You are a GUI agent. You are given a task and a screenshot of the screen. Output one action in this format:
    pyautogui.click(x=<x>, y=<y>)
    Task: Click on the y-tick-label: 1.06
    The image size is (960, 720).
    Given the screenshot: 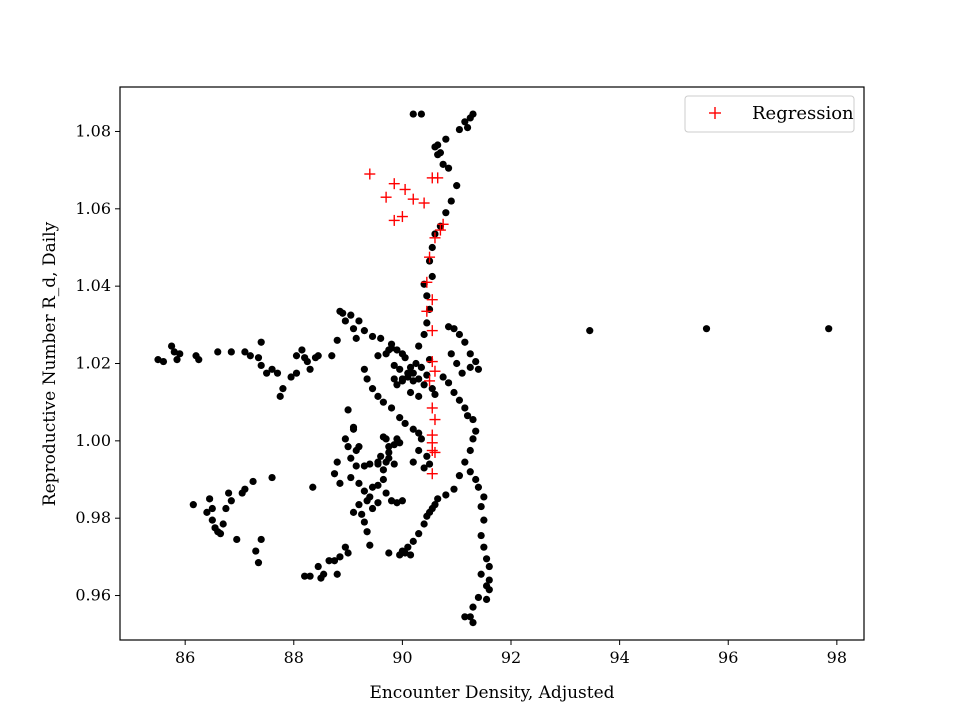 What is the action you would take?
    pyautogui.click(x=93, y=208)
    